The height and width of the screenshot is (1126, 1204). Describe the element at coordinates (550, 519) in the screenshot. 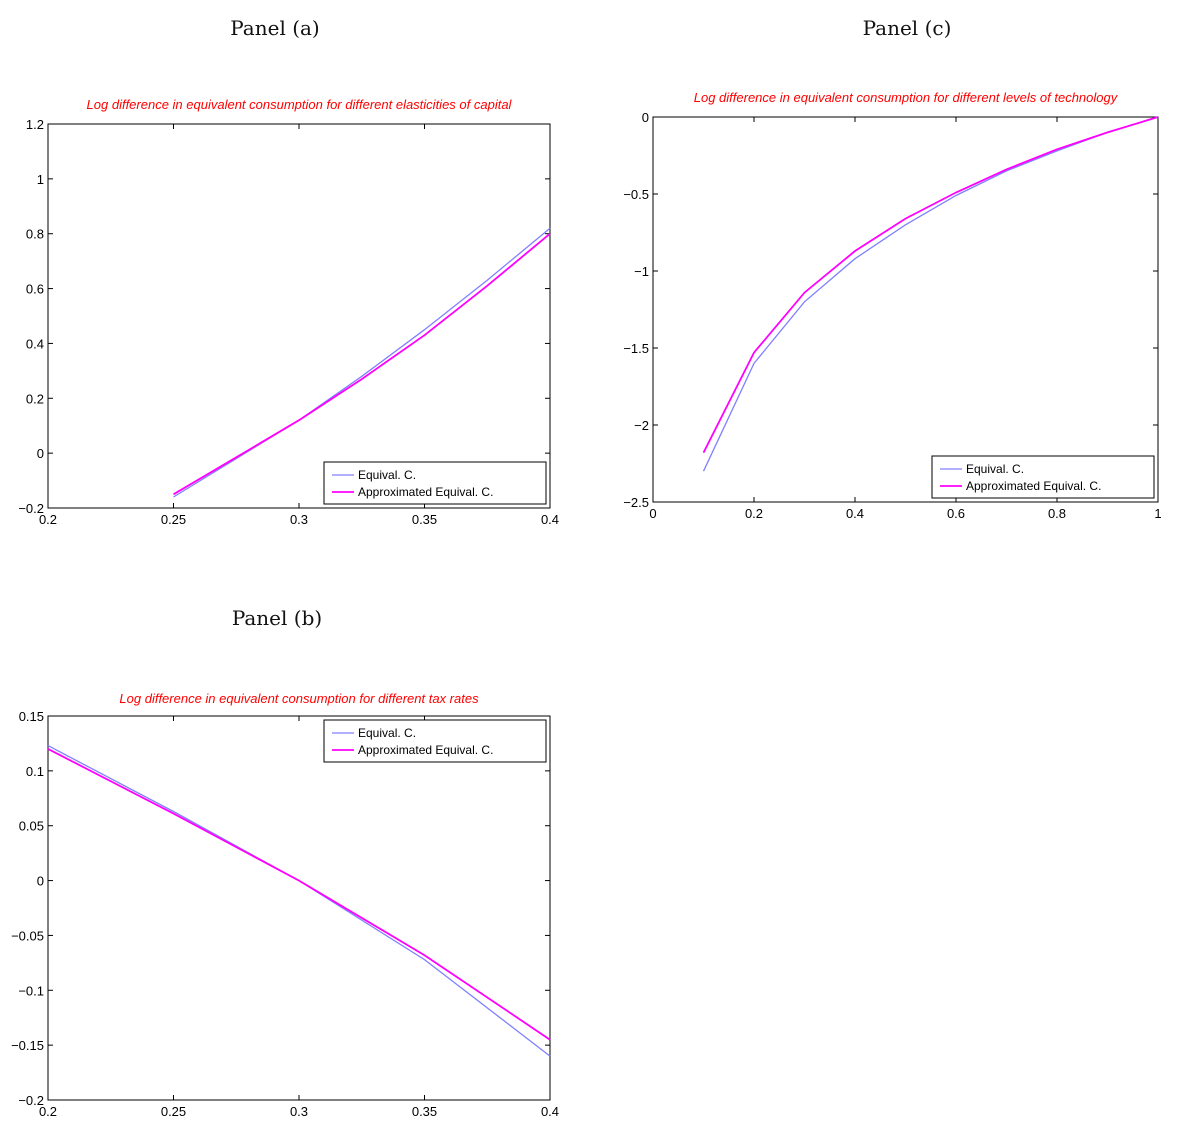

I see `chart-a-xtick-label: 0.4` at that location.